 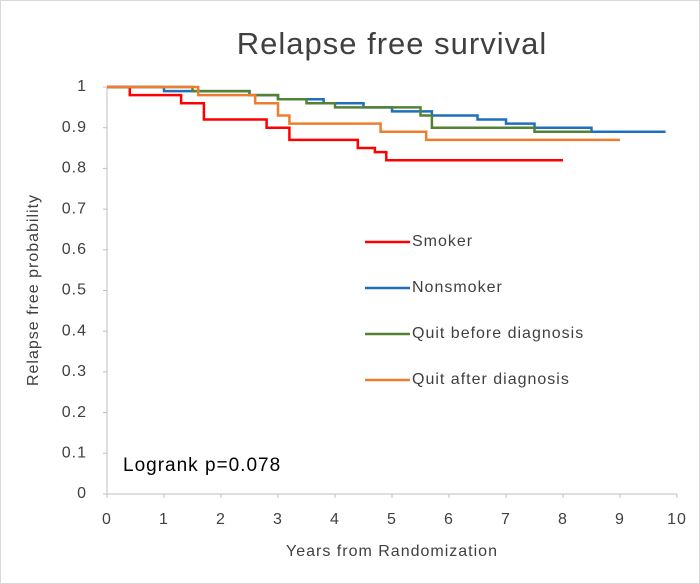 I want to click on y-tick-label: 0.8, so click(x=74, y=168).